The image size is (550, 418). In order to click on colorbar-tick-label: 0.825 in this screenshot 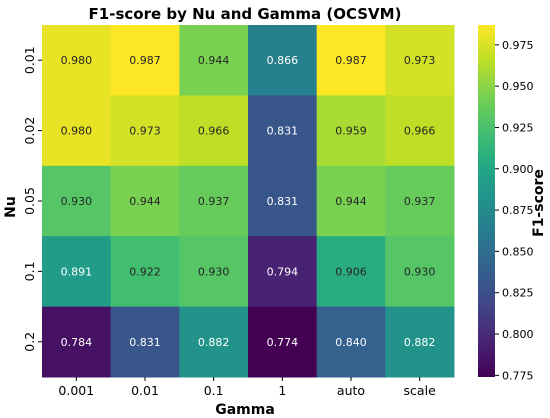, I will do `click(518, 293)`.